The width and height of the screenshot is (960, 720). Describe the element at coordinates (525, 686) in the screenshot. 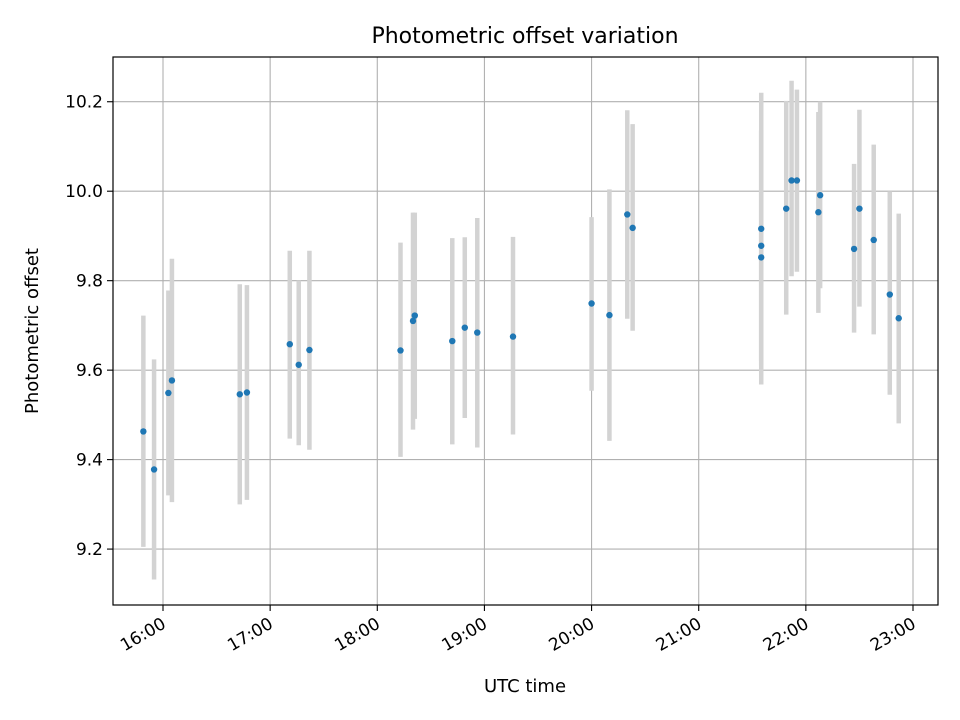

I see `x-axis-label: UTC time` at that location.